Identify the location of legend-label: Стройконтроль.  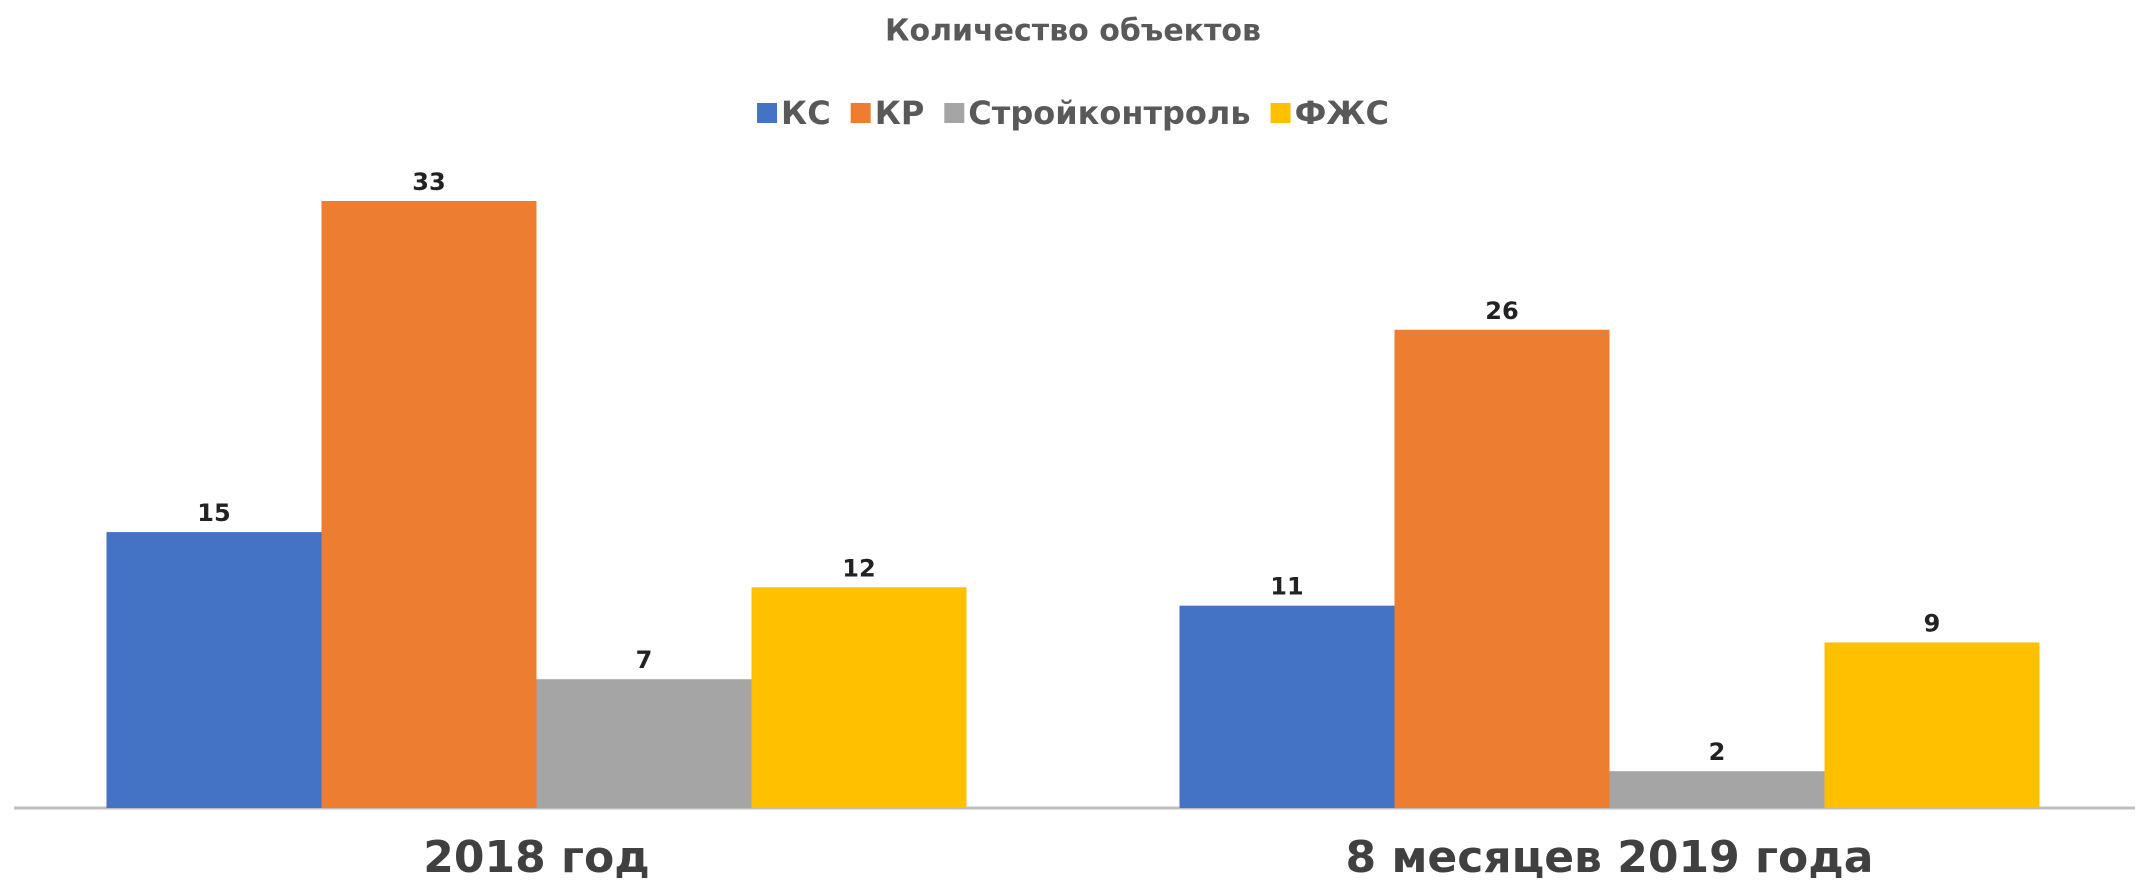
(1109, 113).